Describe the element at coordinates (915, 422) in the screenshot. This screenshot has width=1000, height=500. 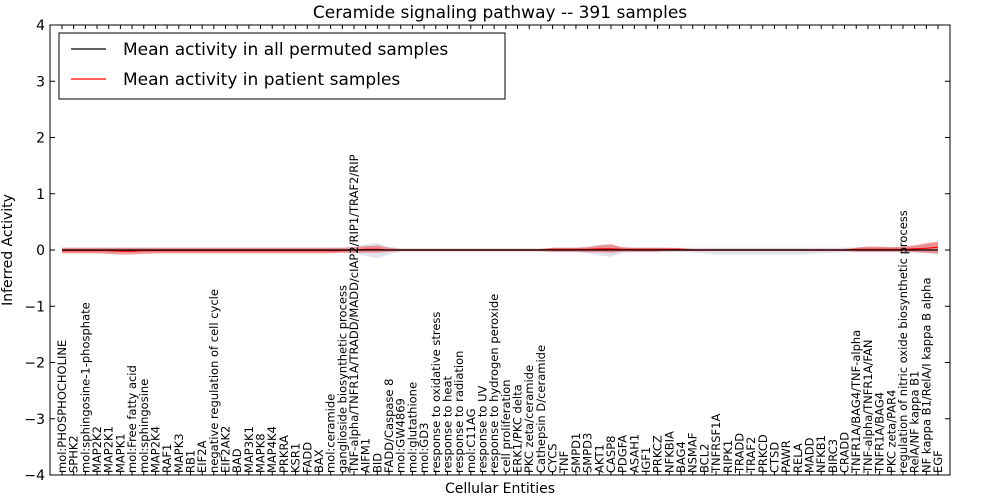
I see `x-category-label: RelA/NF kappa B1` at that location.